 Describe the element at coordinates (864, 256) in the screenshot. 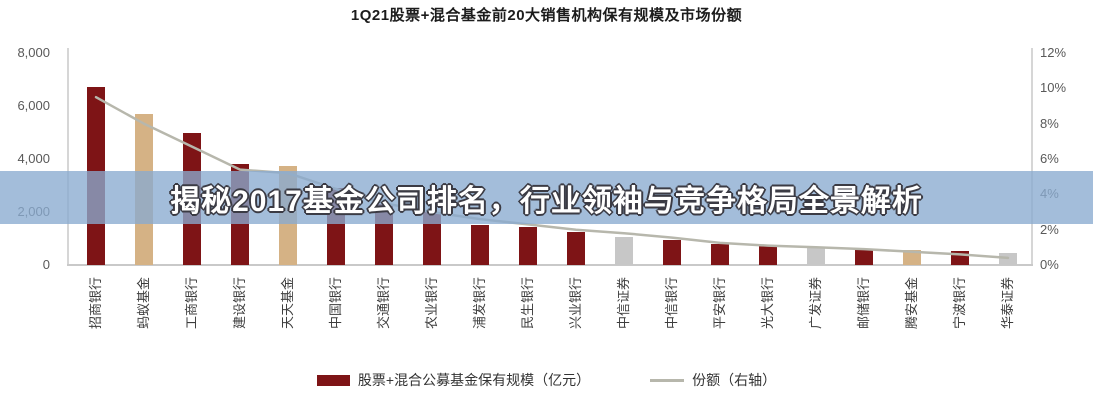

I see `bar-邮储银行` at that location.